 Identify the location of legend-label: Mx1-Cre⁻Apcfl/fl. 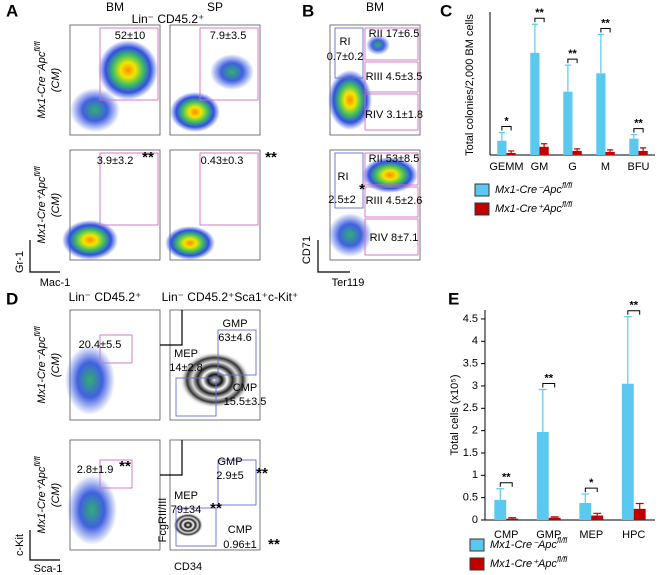
(528, 543).